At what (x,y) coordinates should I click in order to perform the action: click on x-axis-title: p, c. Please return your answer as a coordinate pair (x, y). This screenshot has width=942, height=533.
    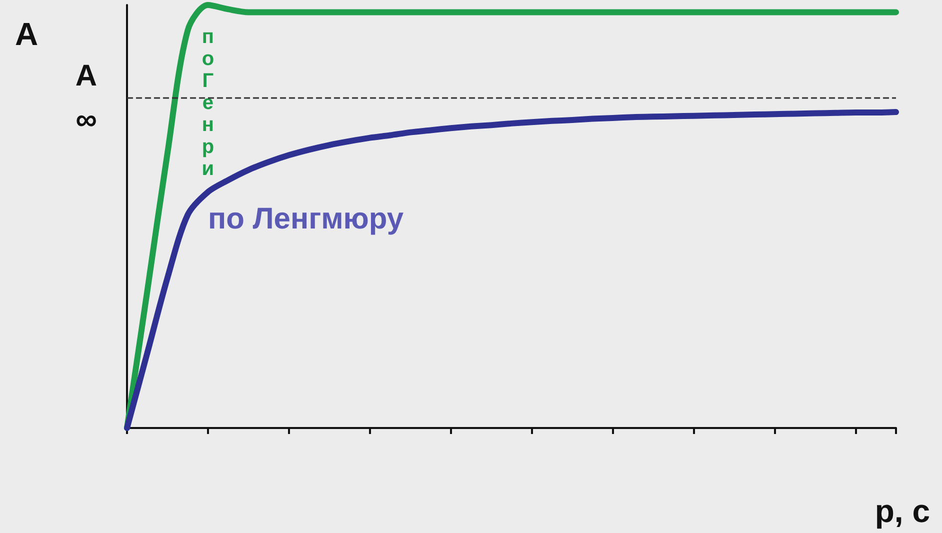
    Looking at the image, I should click on (902, 511).